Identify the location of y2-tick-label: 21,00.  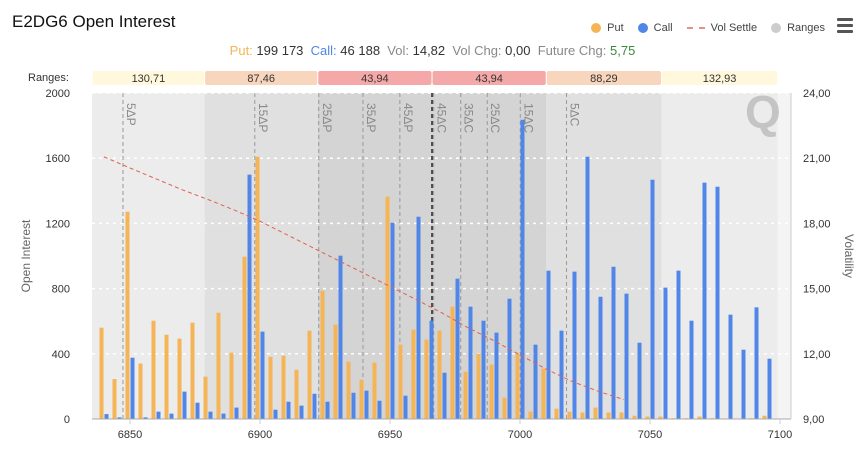
(817, 159).